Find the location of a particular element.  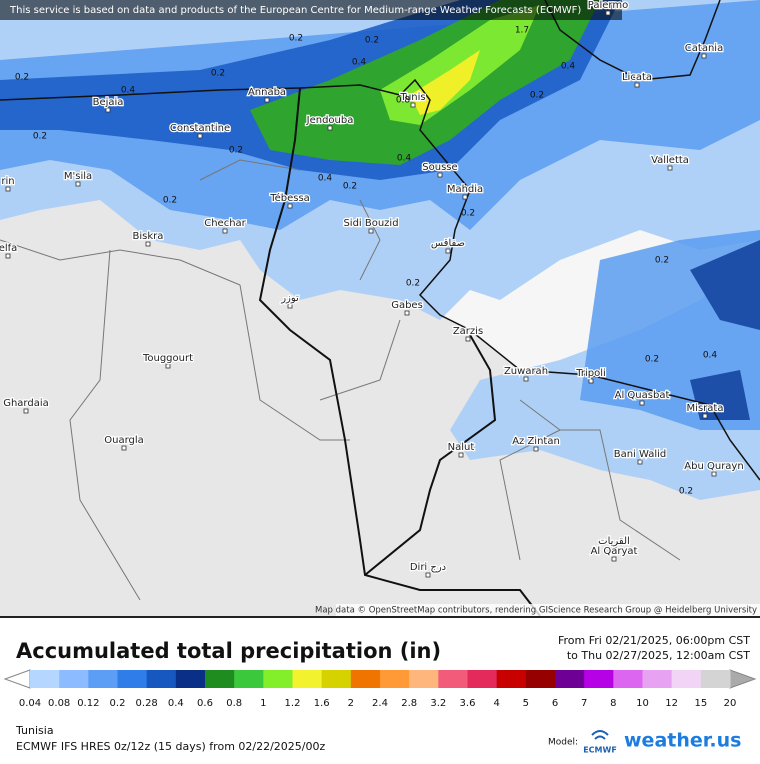

colorbar-tick: 7 is located at coordinates (584, 703).